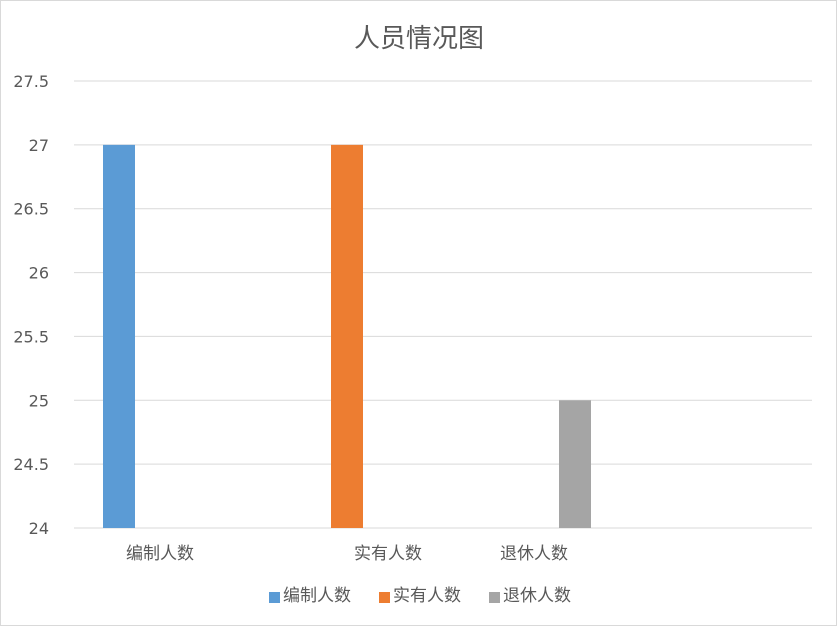 The height and width of the screenshot is (626, 837). I want to click on y-tick-label: 26, so click(39, 273).